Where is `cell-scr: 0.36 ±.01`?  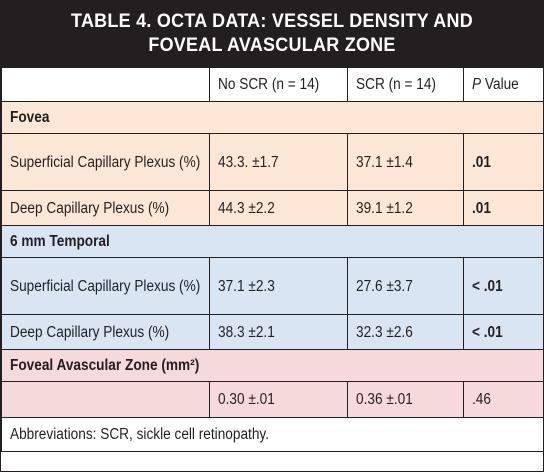
cell-scr: 0.36 ±.01 is located at coordinates (405, 399).